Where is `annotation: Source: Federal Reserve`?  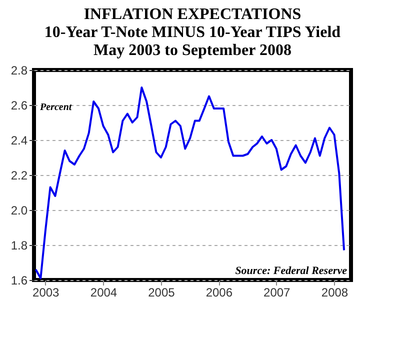
annotation: Source: Federal Reserve is located at coordinates (291, 271).